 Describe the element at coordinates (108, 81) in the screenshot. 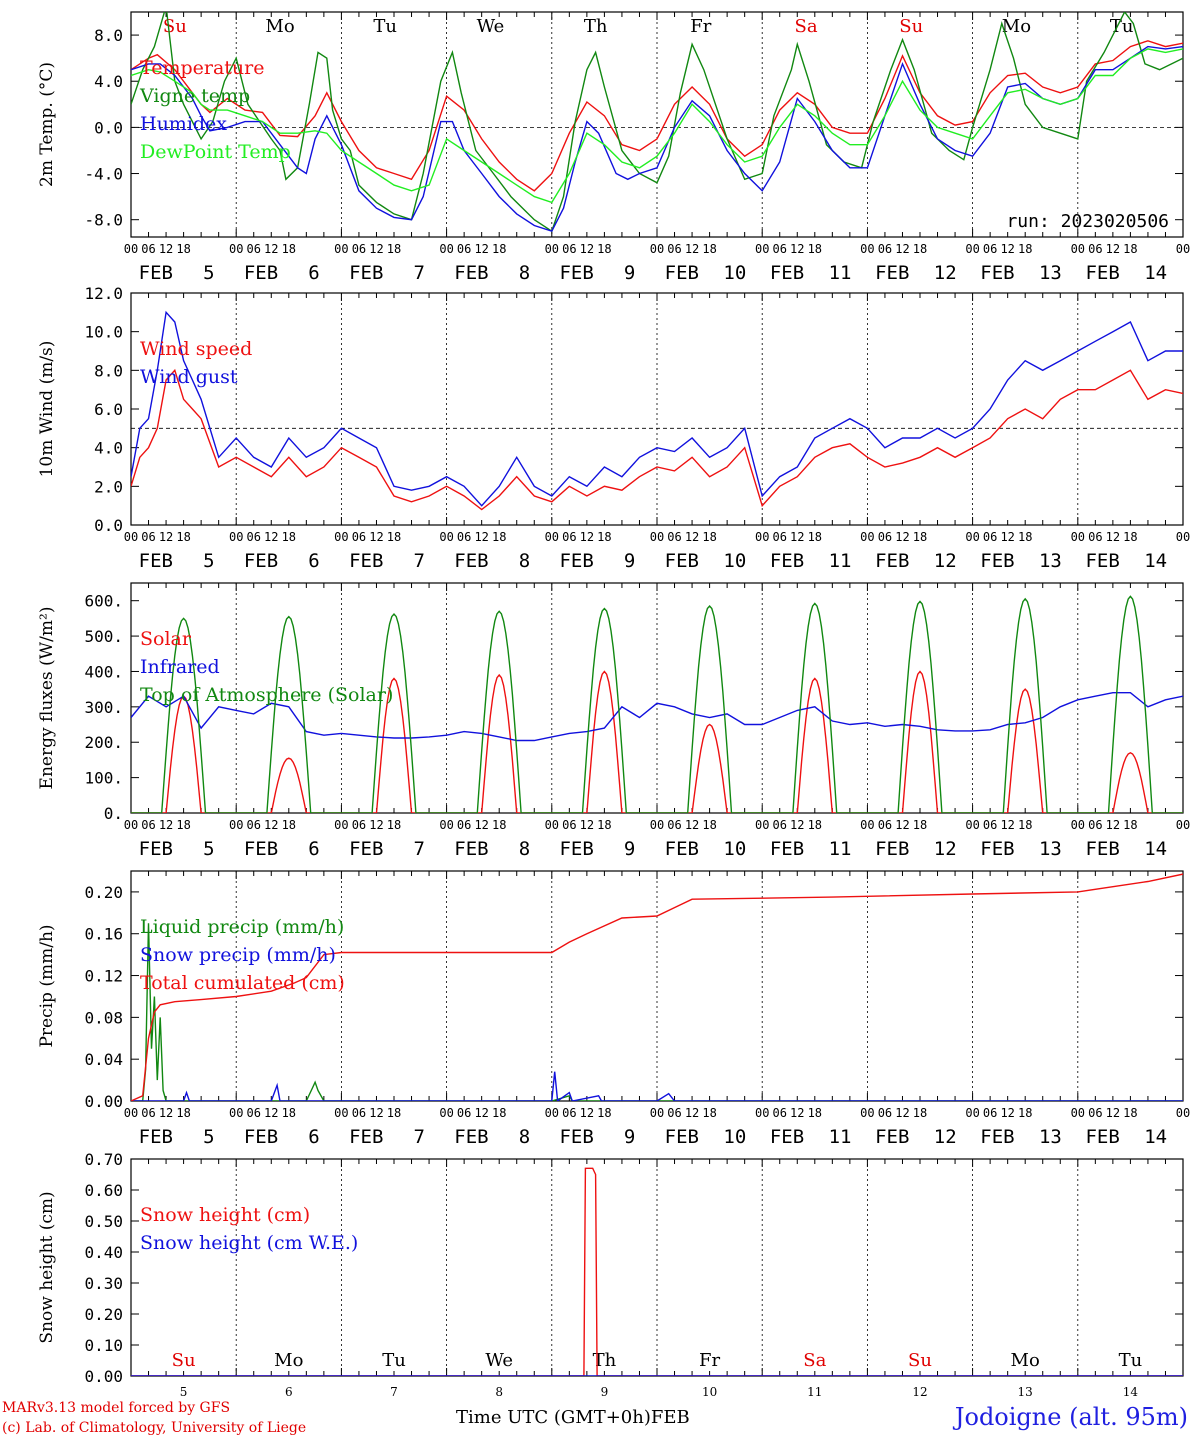

I see `y-tick-label: 4.0` at that location.